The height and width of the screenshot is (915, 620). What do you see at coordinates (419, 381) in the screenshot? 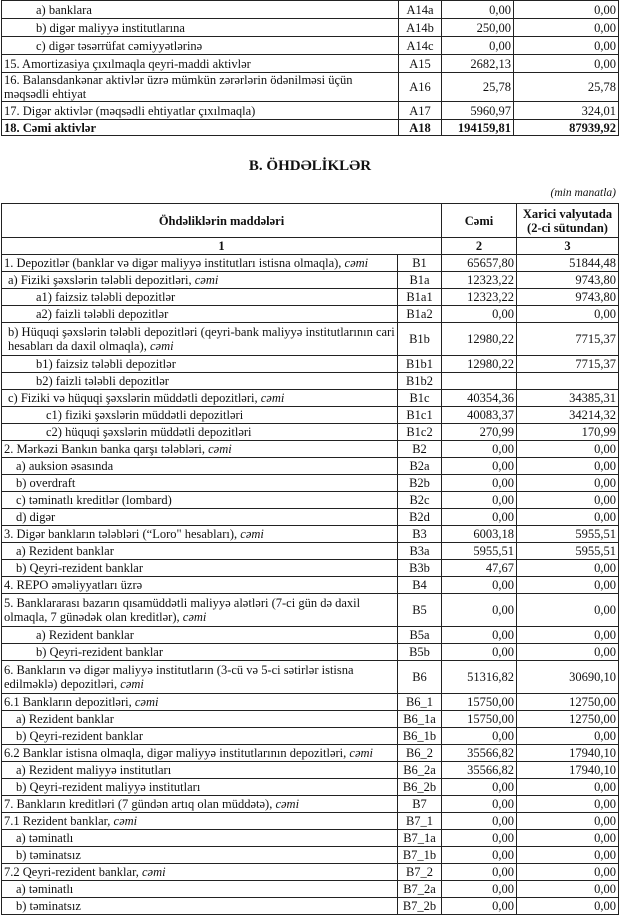
I see `row-code: B1b2` at bounding box center [419, 381].